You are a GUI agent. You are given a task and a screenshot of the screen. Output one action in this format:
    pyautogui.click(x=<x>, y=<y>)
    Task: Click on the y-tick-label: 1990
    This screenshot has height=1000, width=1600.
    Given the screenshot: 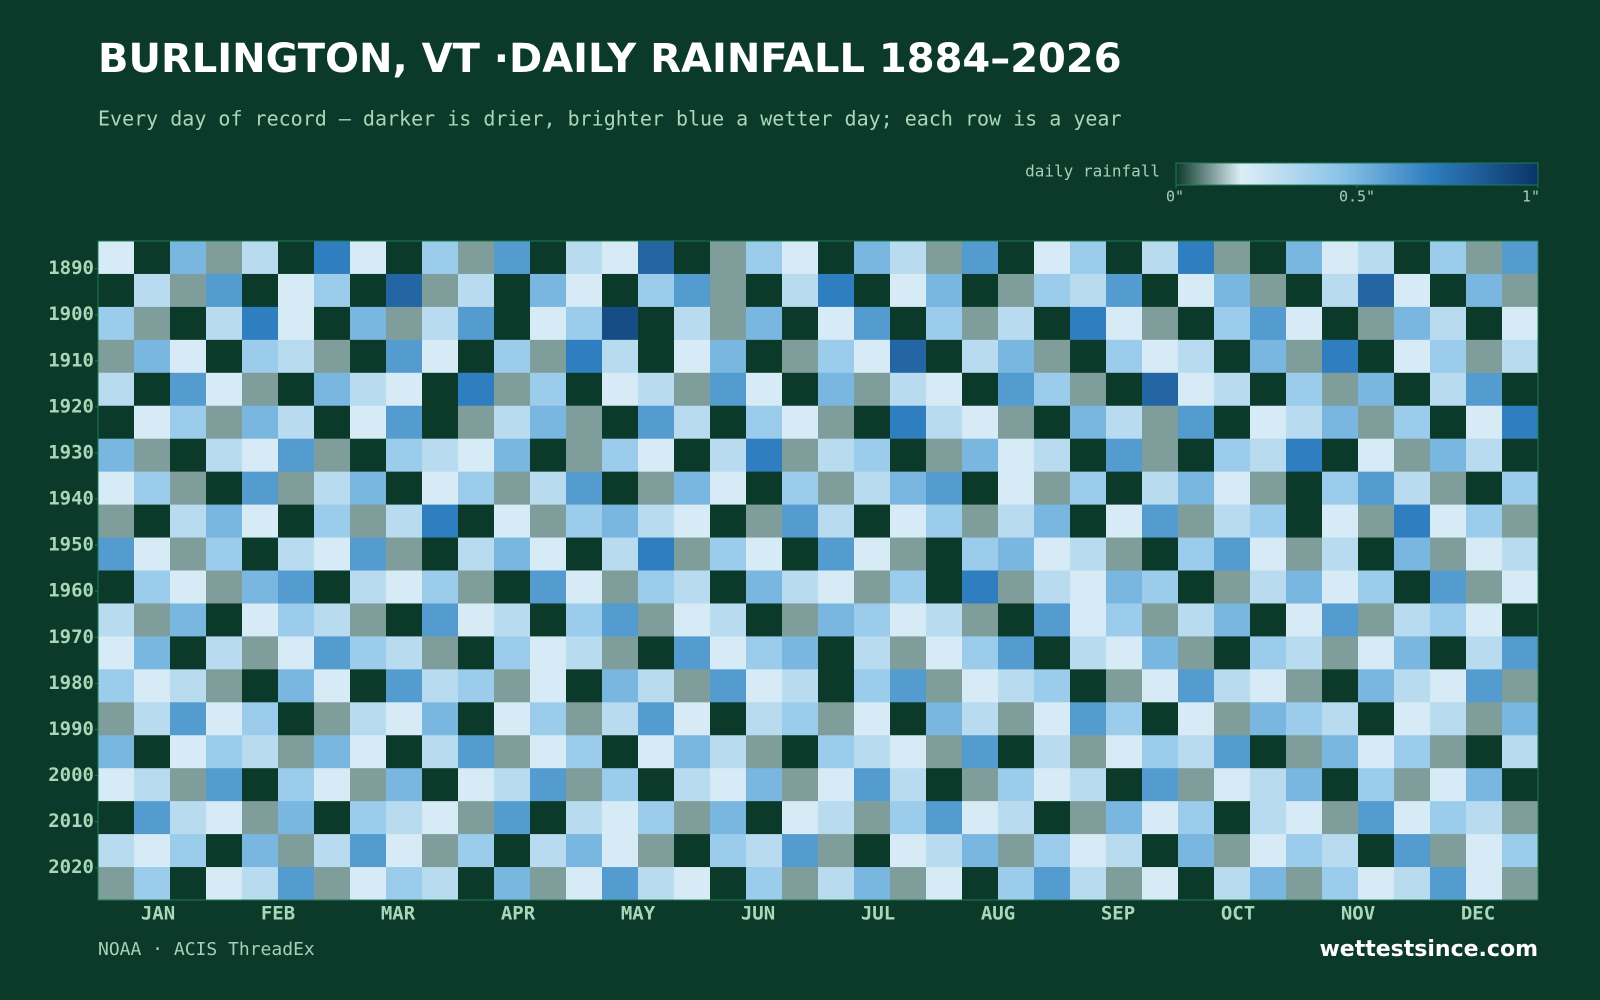 What is the action you would take?
    pyautogui.click(x=71, y=729)
    